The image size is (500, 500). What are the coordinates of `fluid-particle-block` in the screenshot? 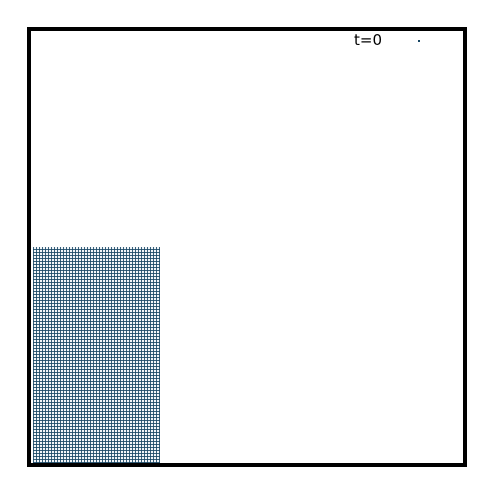 It's located at (96, 355).